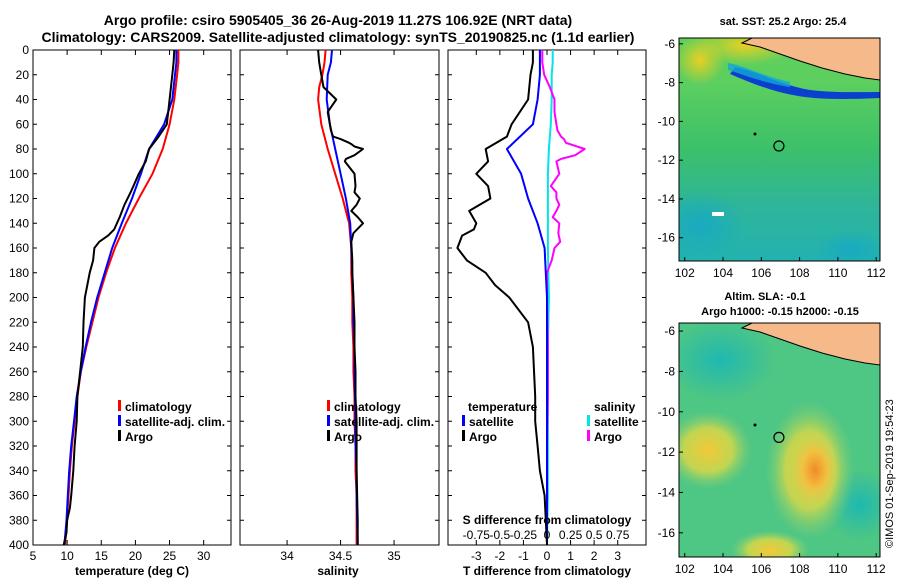  I want to click on legend-title-temperature: temperature, so click(503, 407).